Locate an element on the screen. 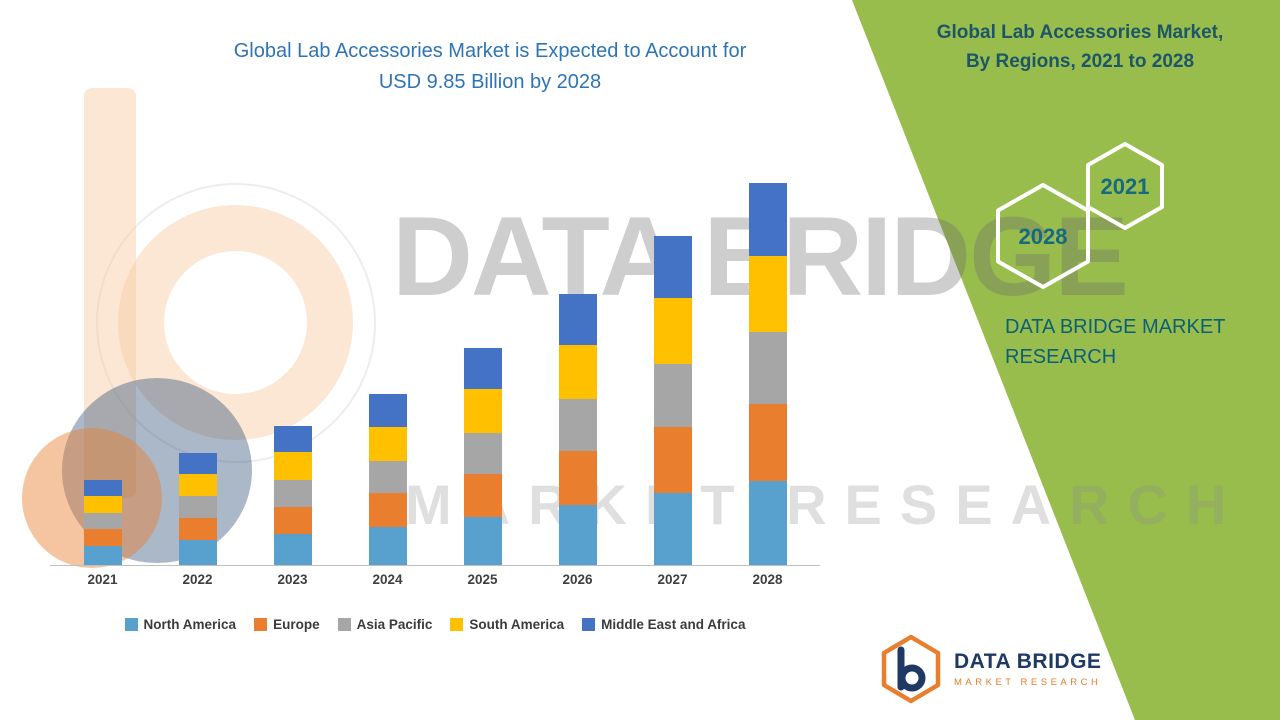 The height and width of the screenshot is (720, 1280). x-label-2024: 2024 is located at coordinates (387, 579).